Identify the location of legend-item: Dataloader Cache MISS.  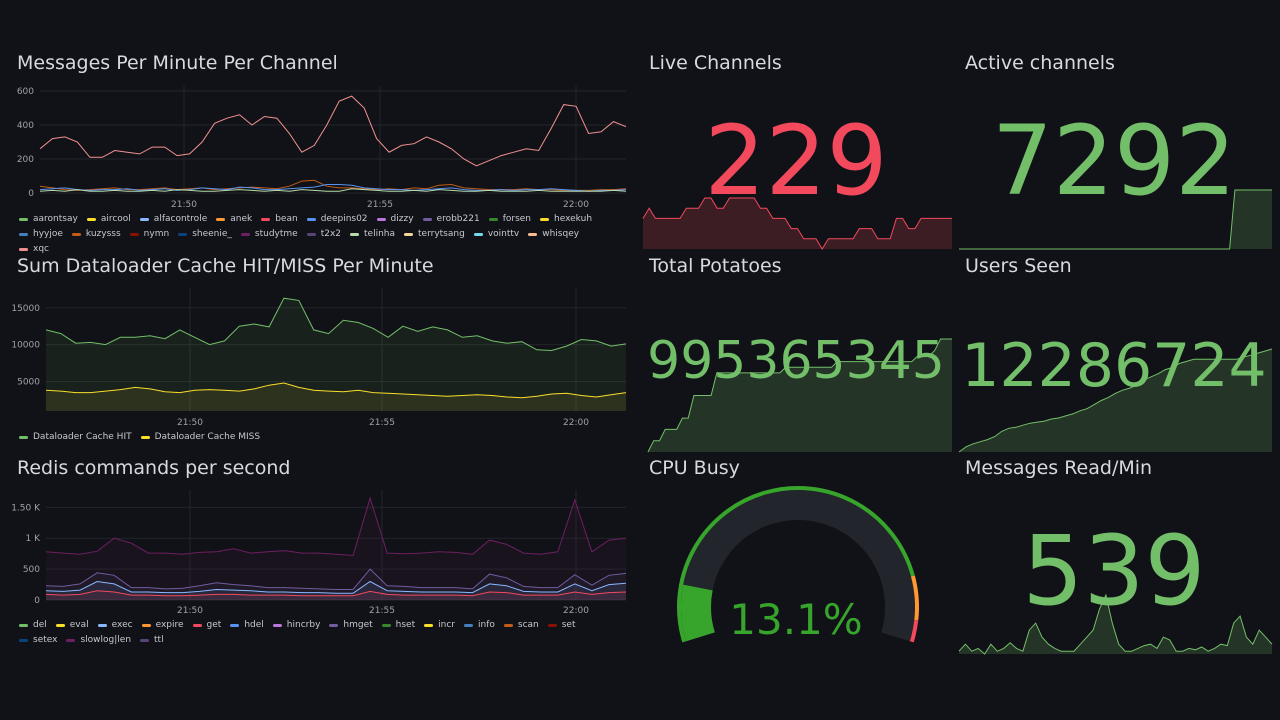
(200, 437).